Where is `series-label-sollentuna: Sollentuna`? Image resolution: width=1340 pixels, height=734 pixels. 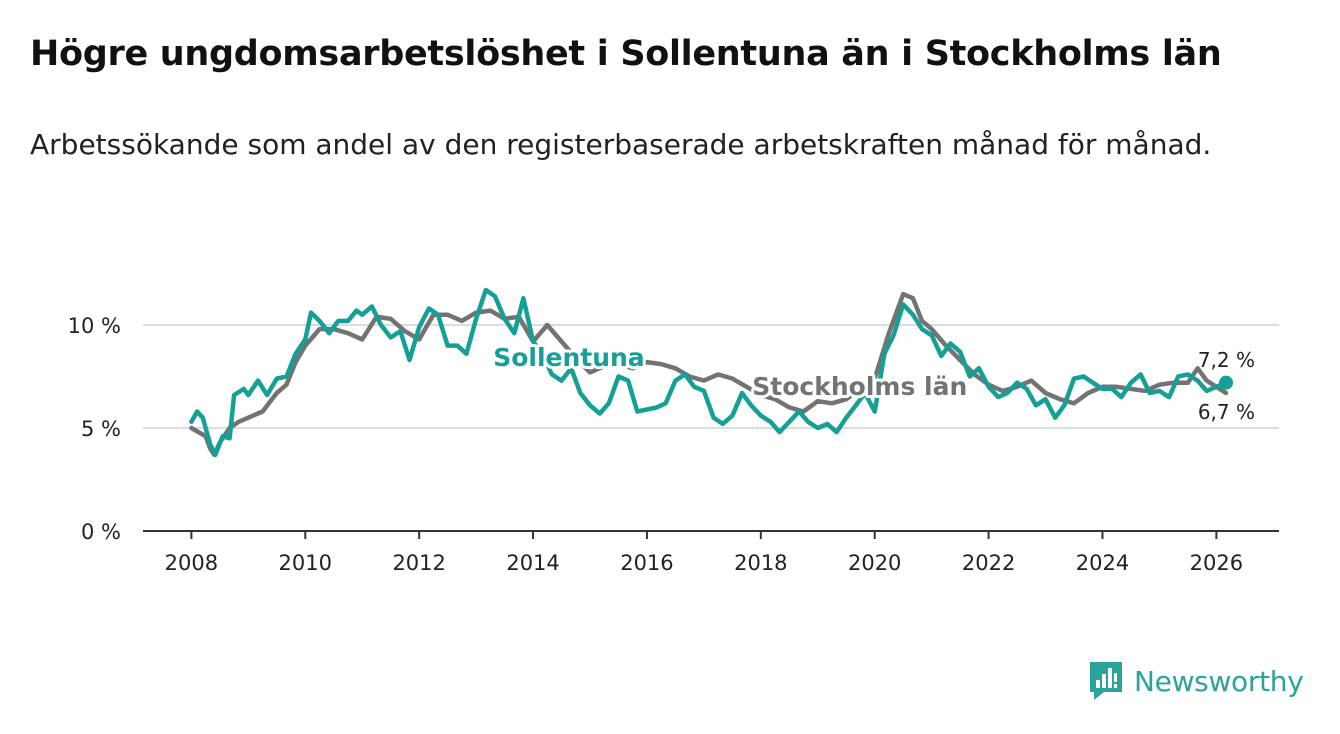 series-label-sollentuna: Sollentuna is located at coordinates (569, 357).